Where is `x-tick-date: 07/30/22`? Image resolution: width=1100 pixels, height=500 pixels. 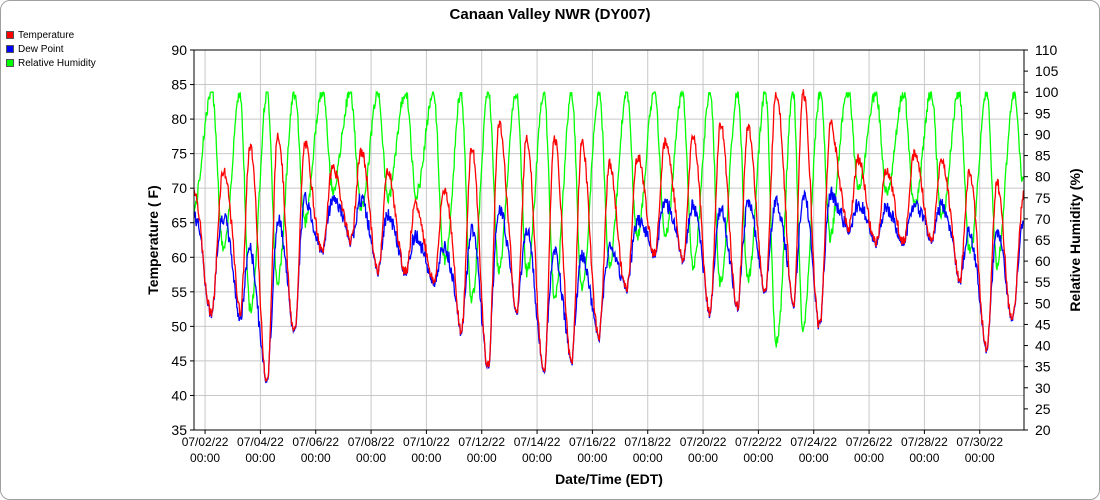 x-tick-date: 07/30/22 is located at coordinates (979, 442).